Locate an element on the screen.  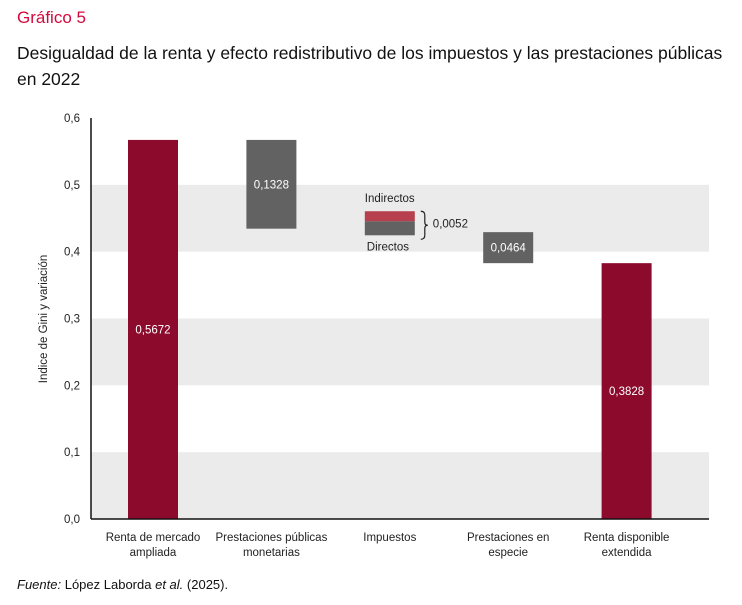
x-category-label: extendida is located at coordinates (627, 553).